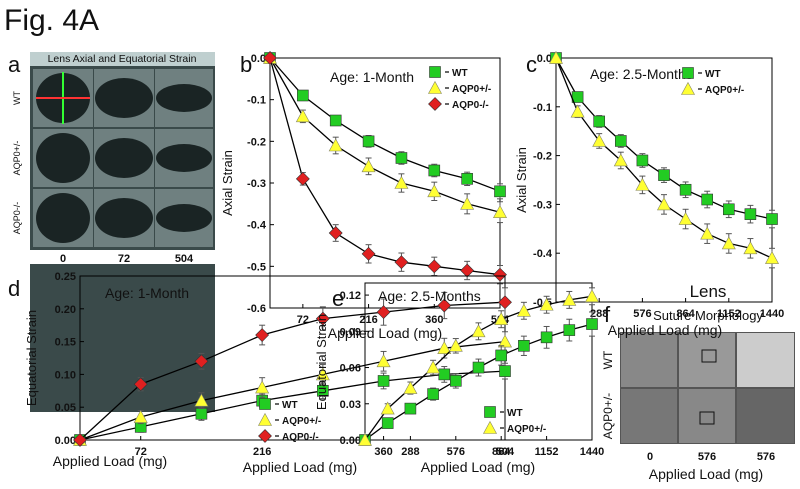 The image size is (800, 489). What do you see at coordinates (542, 205) in the screenshot?
I see `y-tick-label: -0.3` at bounding box center [542, 205].